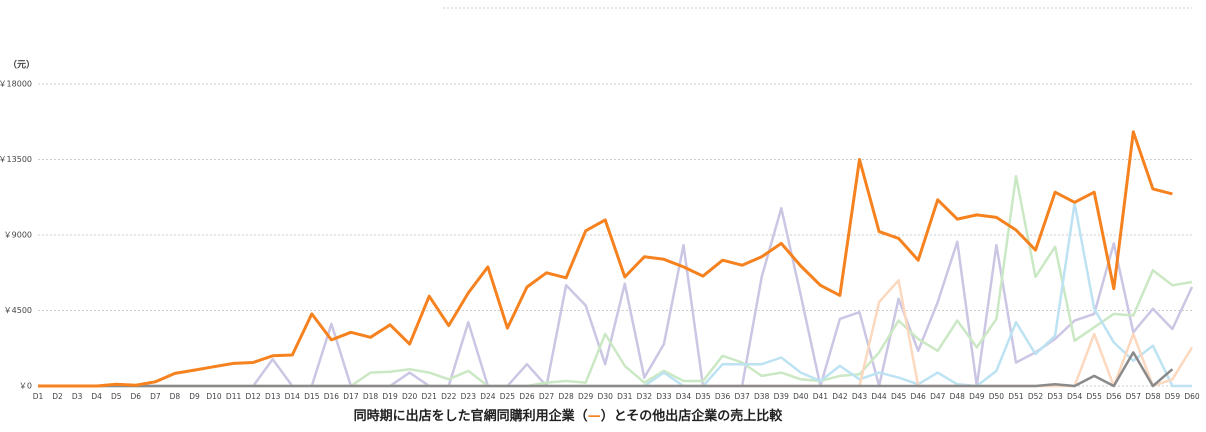 This screenshot has width=1206, height=432. Describe the element at coordinates (371, 396) in the screenshot. I see `x-tick-label: D18` at that location.